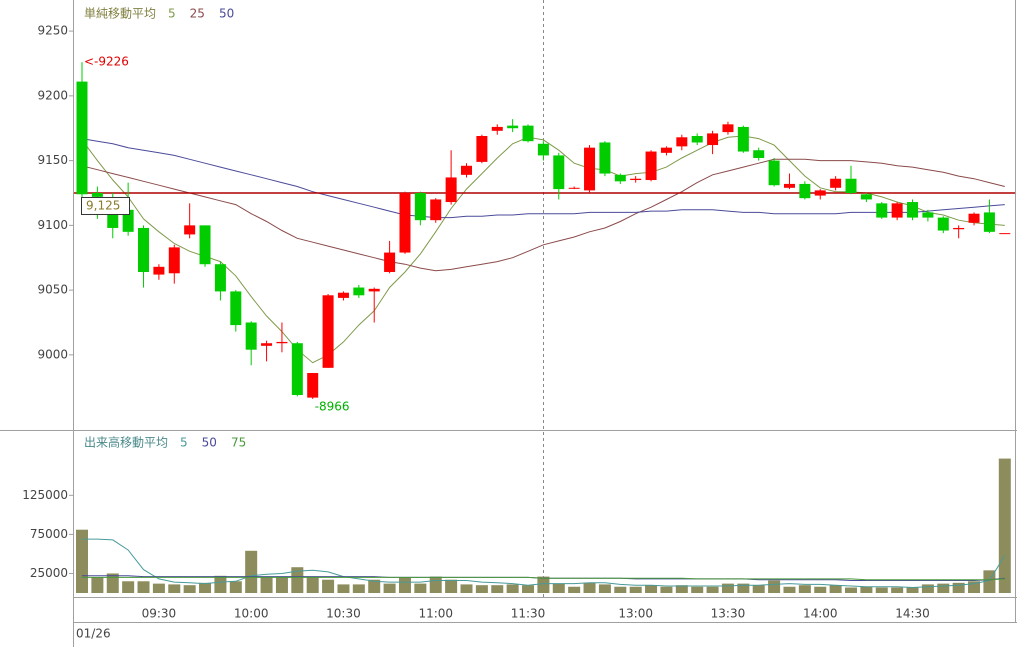 This screenshot has height=647, width=1017. What do you see at coordinates (184, 443) in the screenshot?
I see `legend-entry: 5` at bounding box center [184, 443].